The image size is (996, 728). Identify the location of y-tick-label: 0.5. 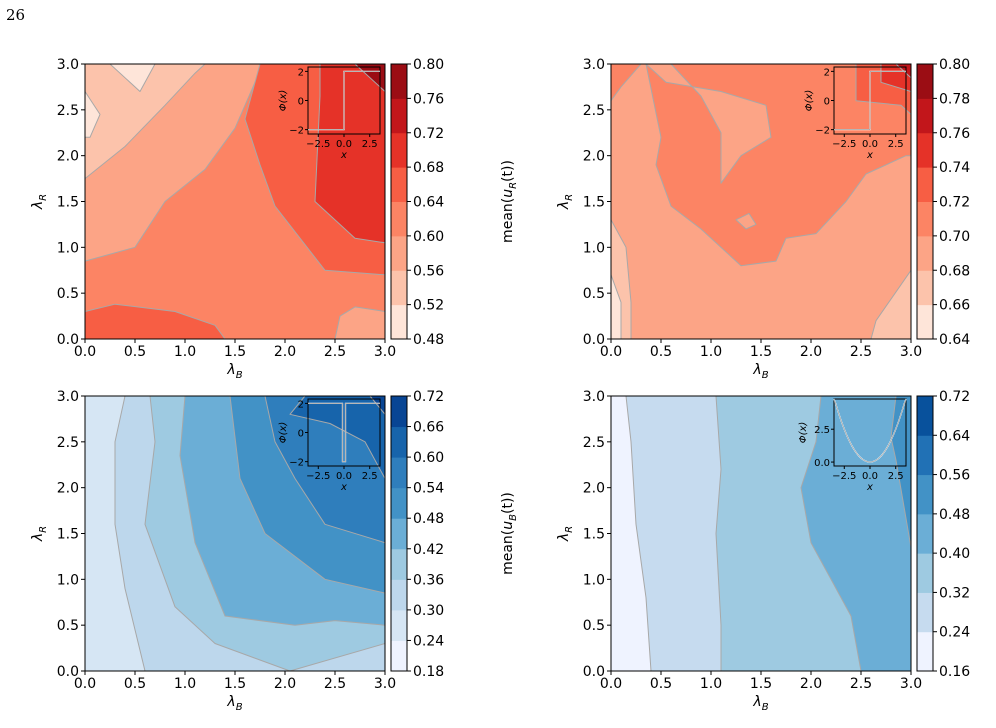
(594, 294).